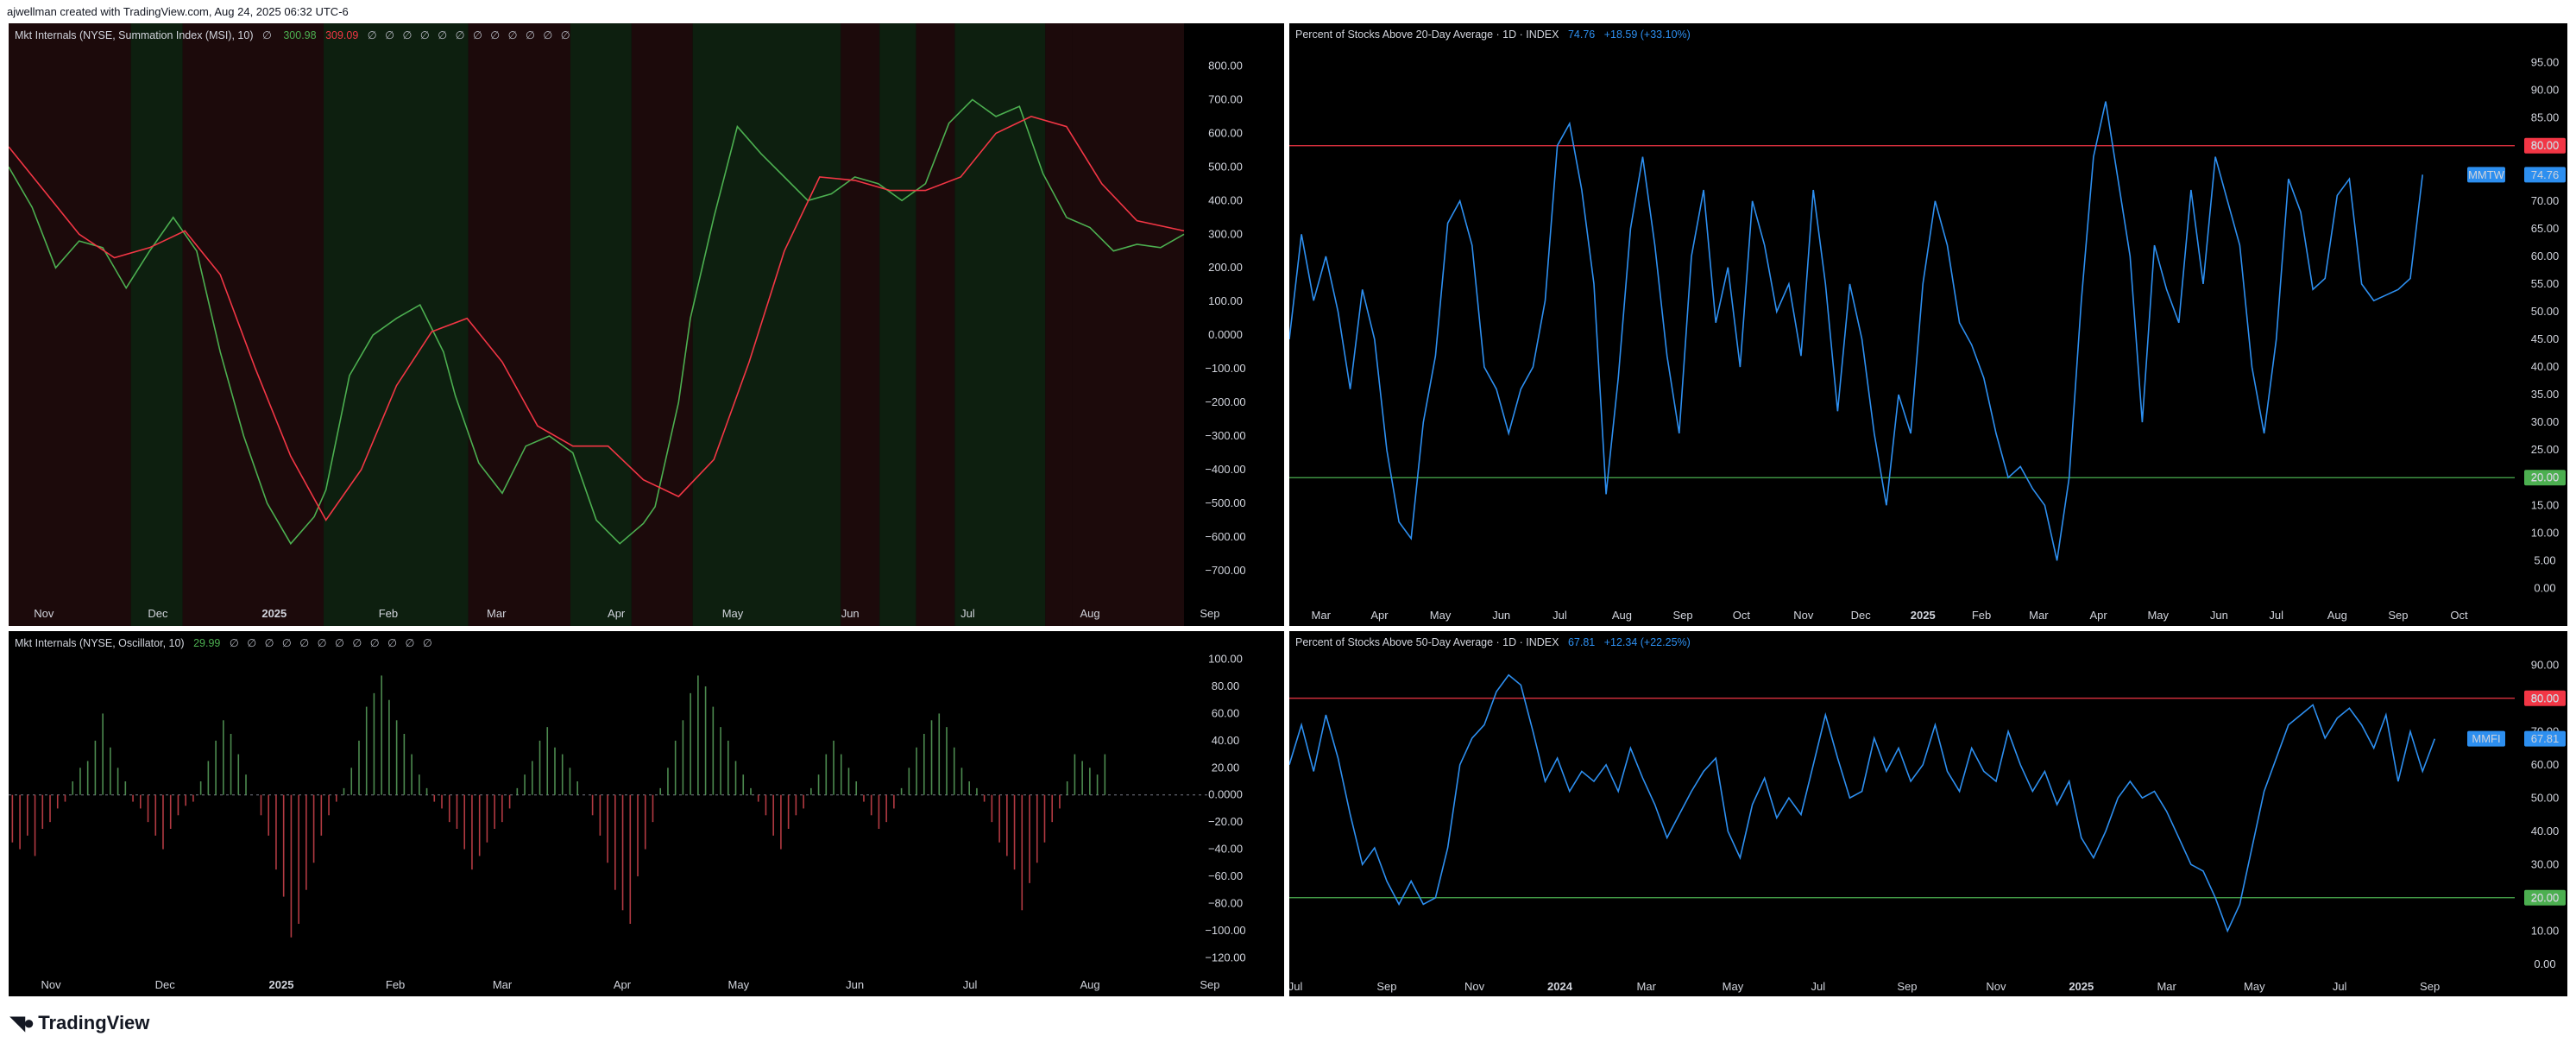 The image size is (2576, 1049). Describe the element at coordinates (1581, 35) in the screenshot. I see `mmtw-value: 74.76` at that location.